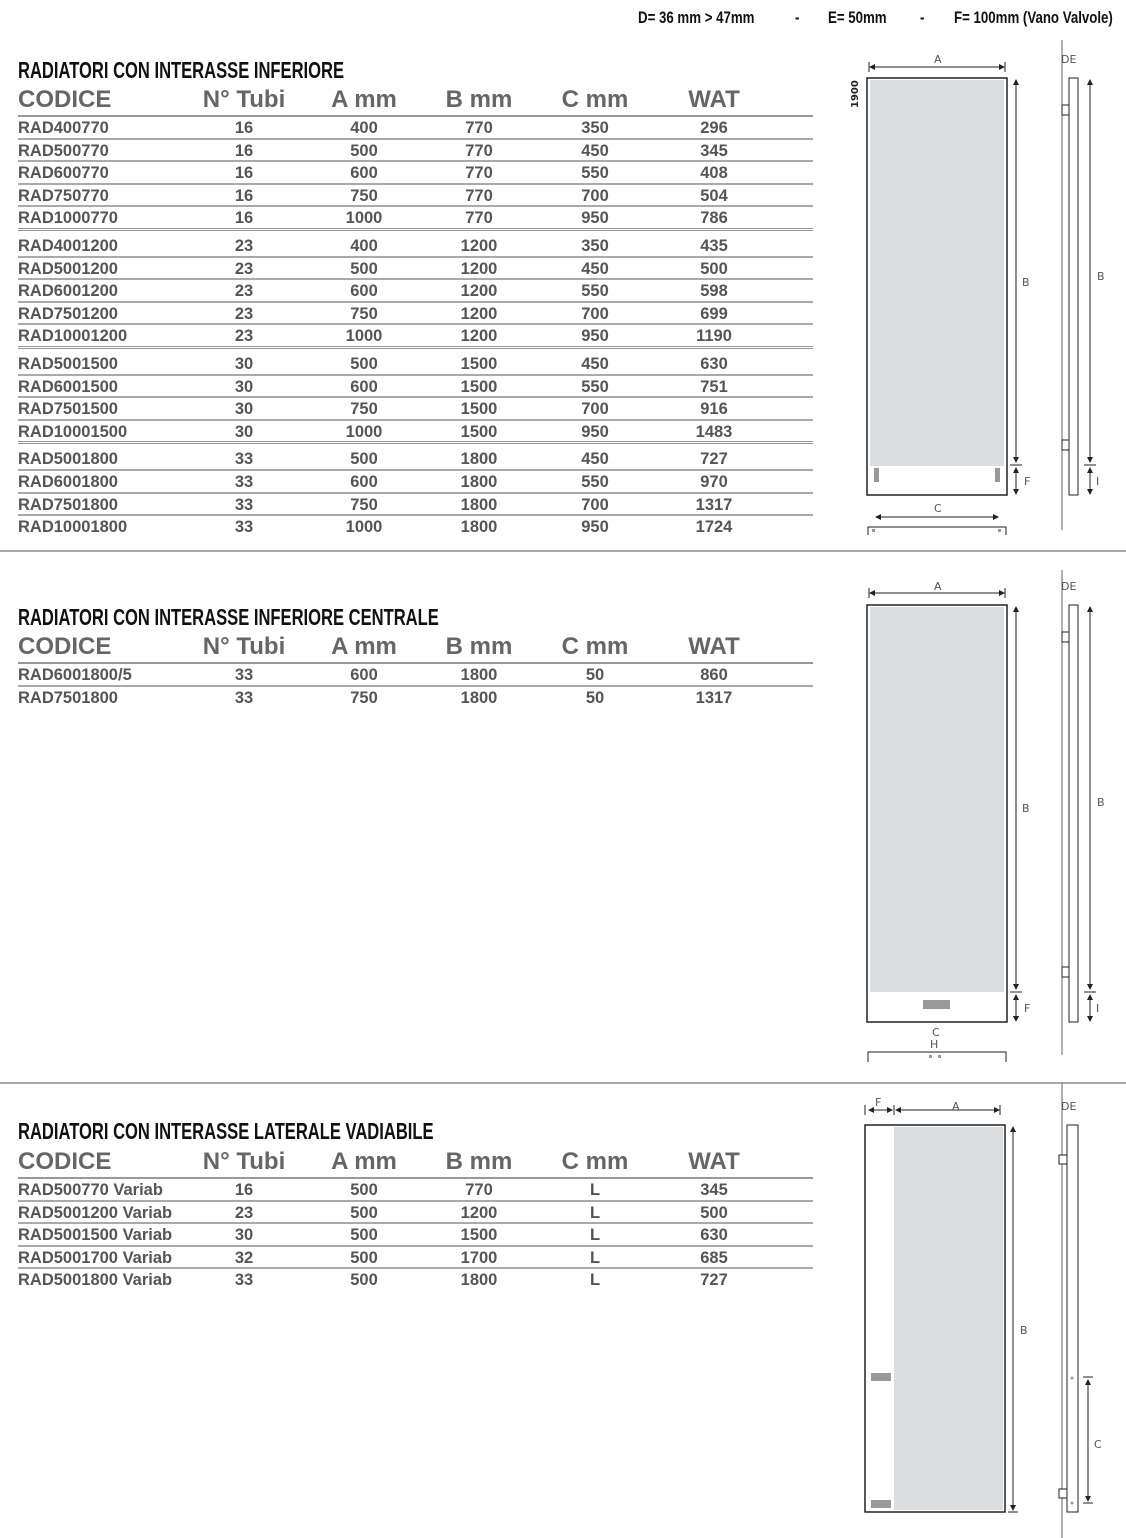 The width and height of the screenshot is (1126, 1538). What do you see at coordinates (415, 387) in the screenshot?
I see `table-row: RAD6001500 30 600 1500 550 751` at bounding box center [415, 387].